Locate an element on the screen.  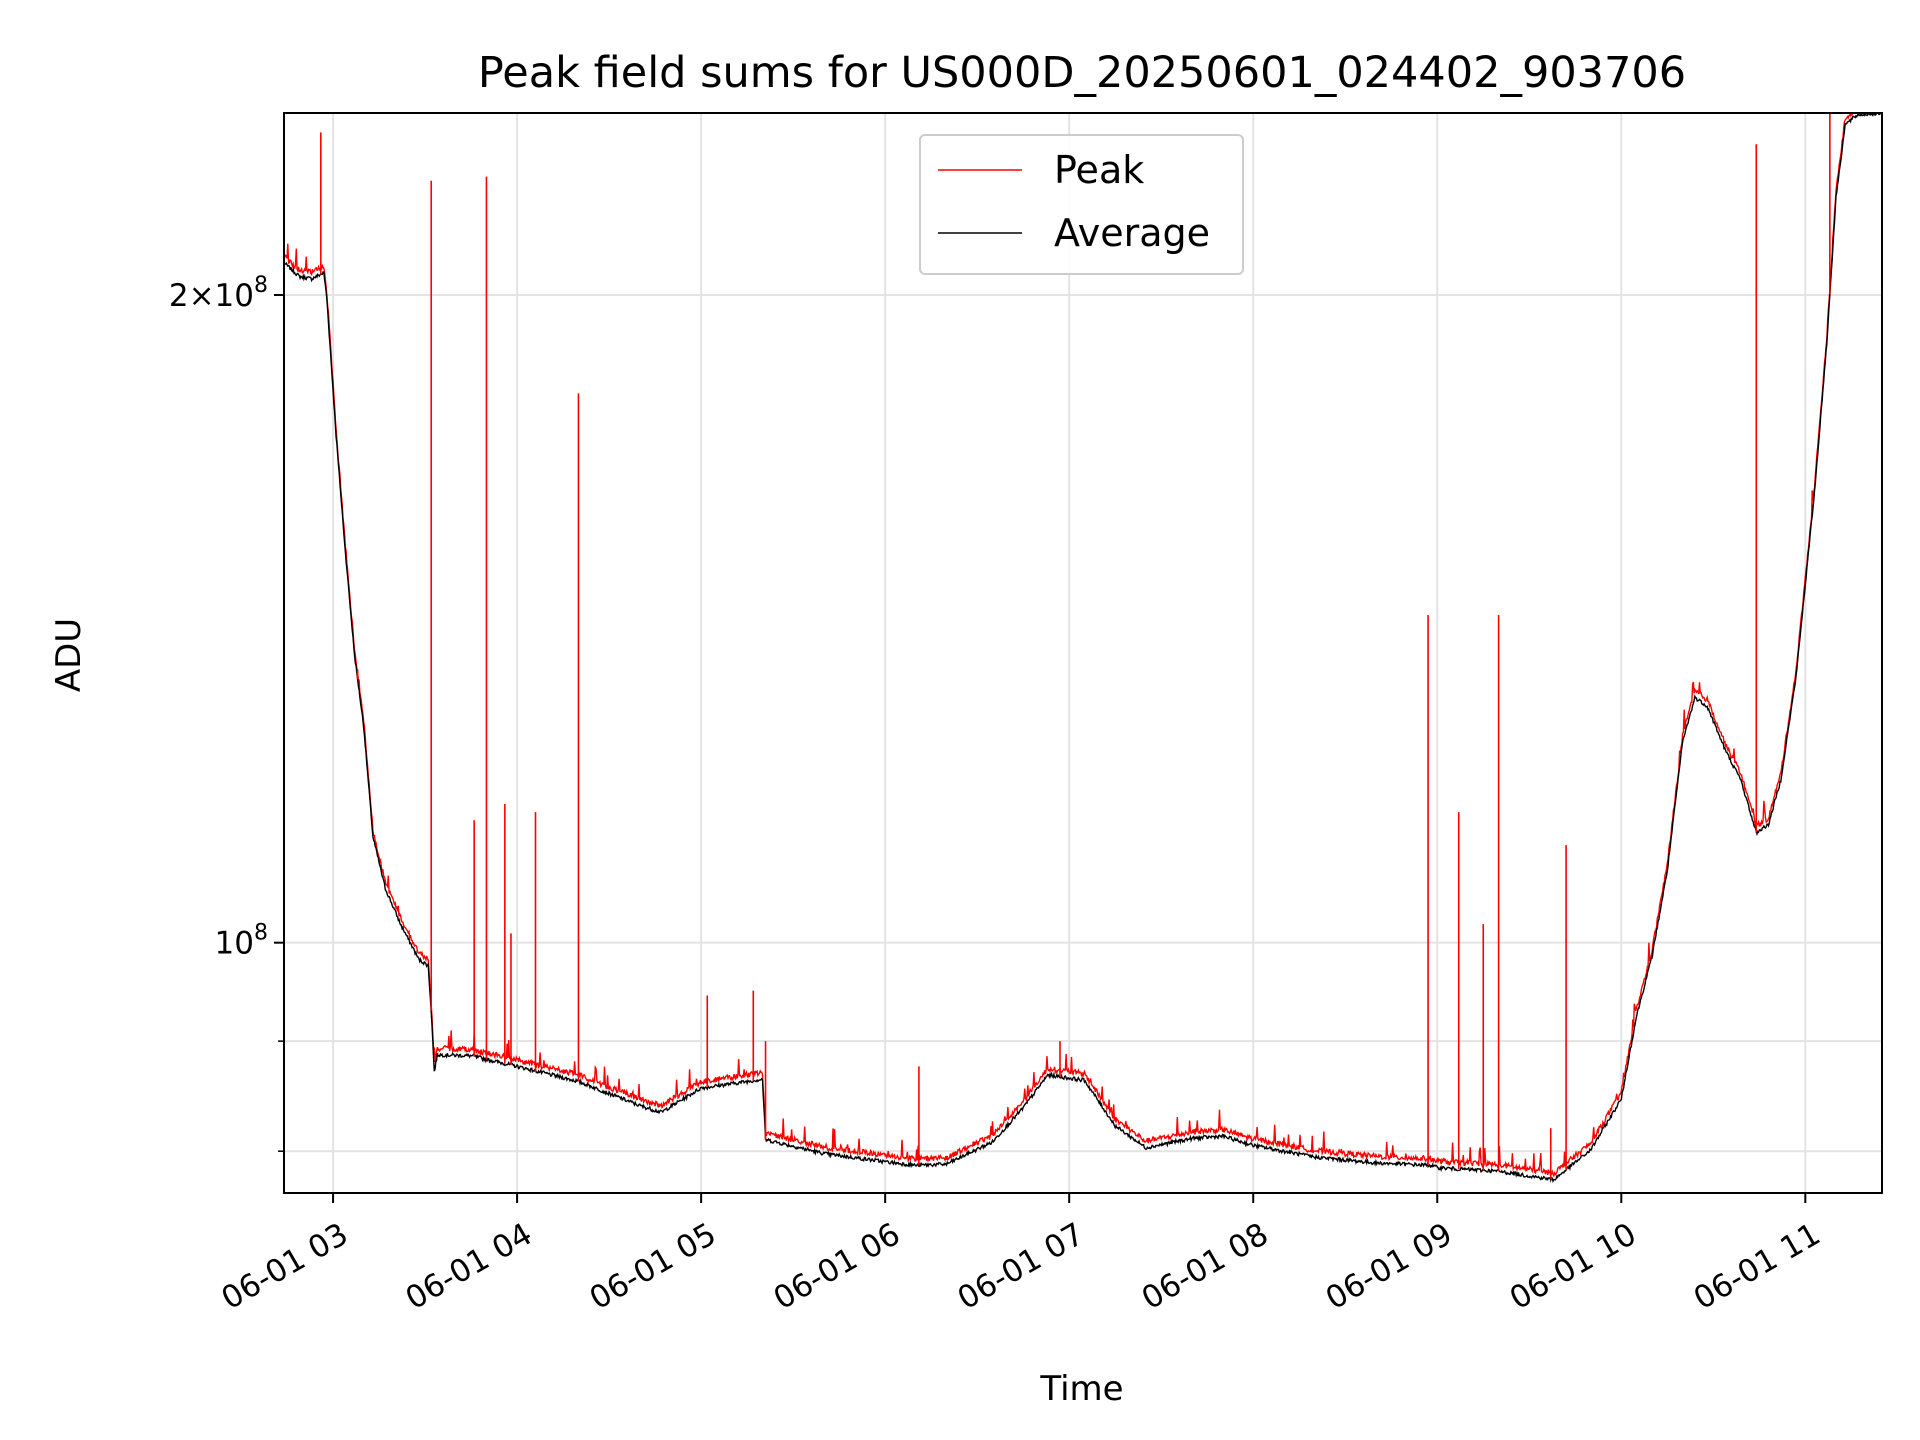
y-tick-label: 108 is located at coordinates (241, 941).